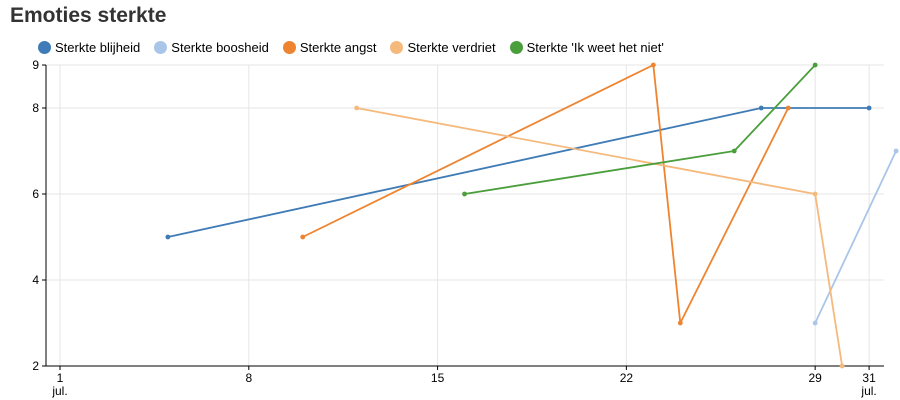  What do you see at coordinates (248, 378) in the screenshot?
I see `x-tick-label: 8` at bounding box center [248, 378].